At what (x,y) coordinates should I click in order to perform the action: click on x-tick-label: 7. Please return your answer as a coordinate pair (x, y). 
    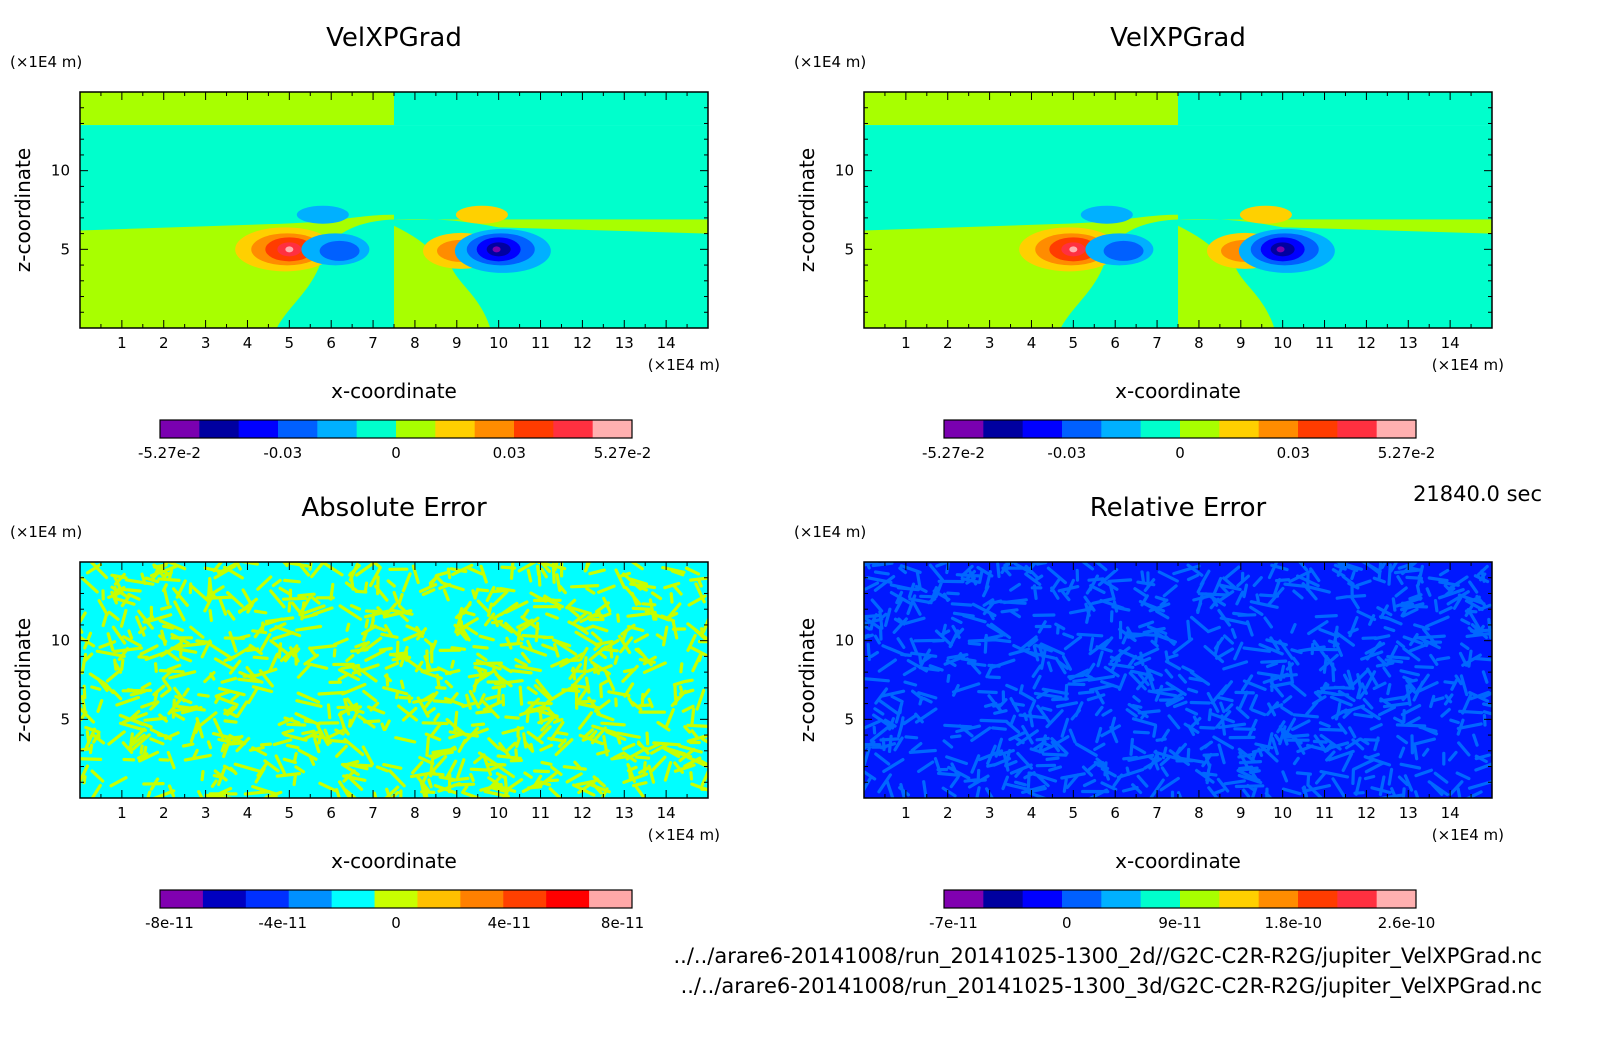
    Looking at the image, I should click on (373, 813).